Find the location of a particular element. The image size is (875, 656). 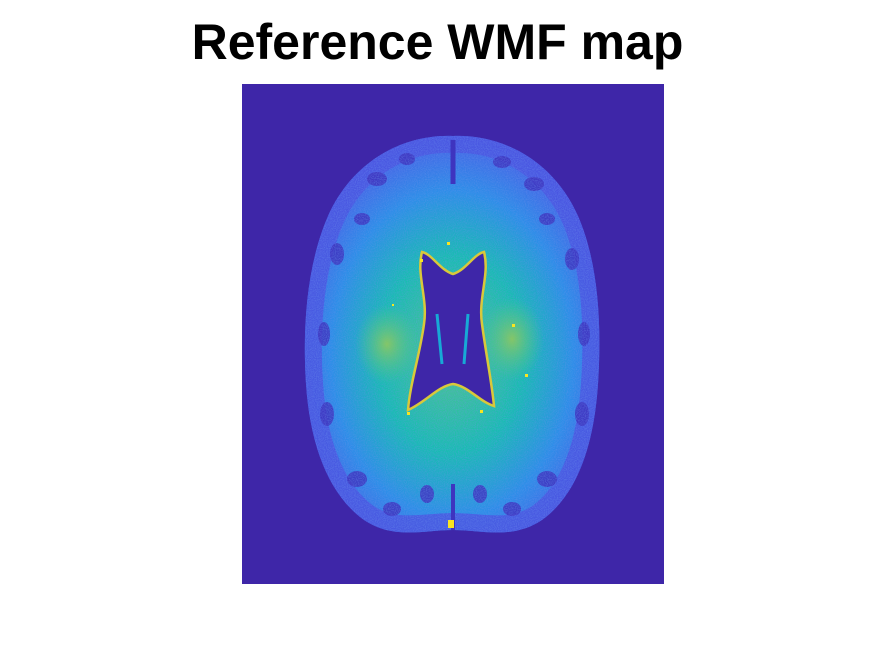

figure-title: Reference WMF map is located at coordinates (437, 42).